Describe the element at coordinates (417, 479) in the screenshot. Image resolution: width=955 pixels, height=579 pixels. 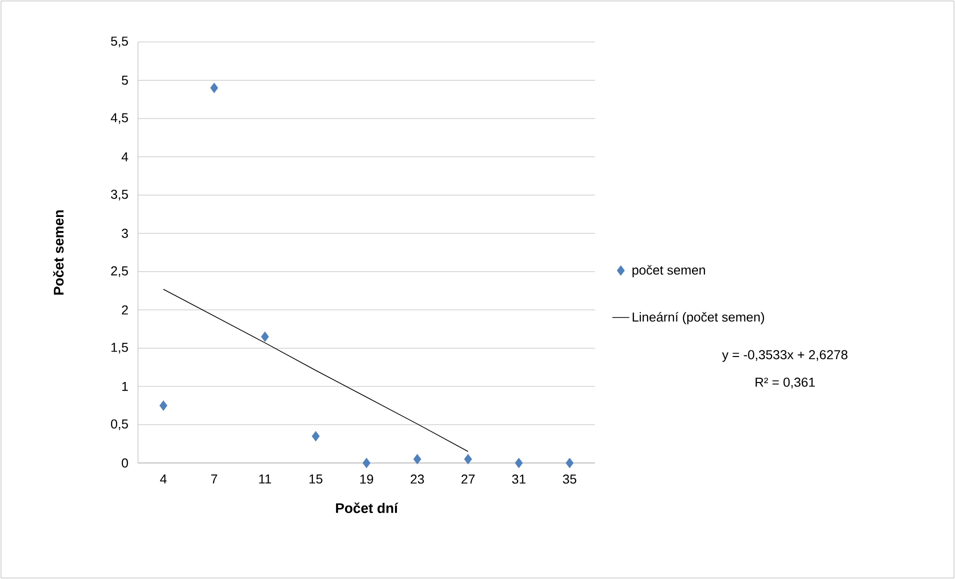
I see `x-tick-label: 23` at that location.